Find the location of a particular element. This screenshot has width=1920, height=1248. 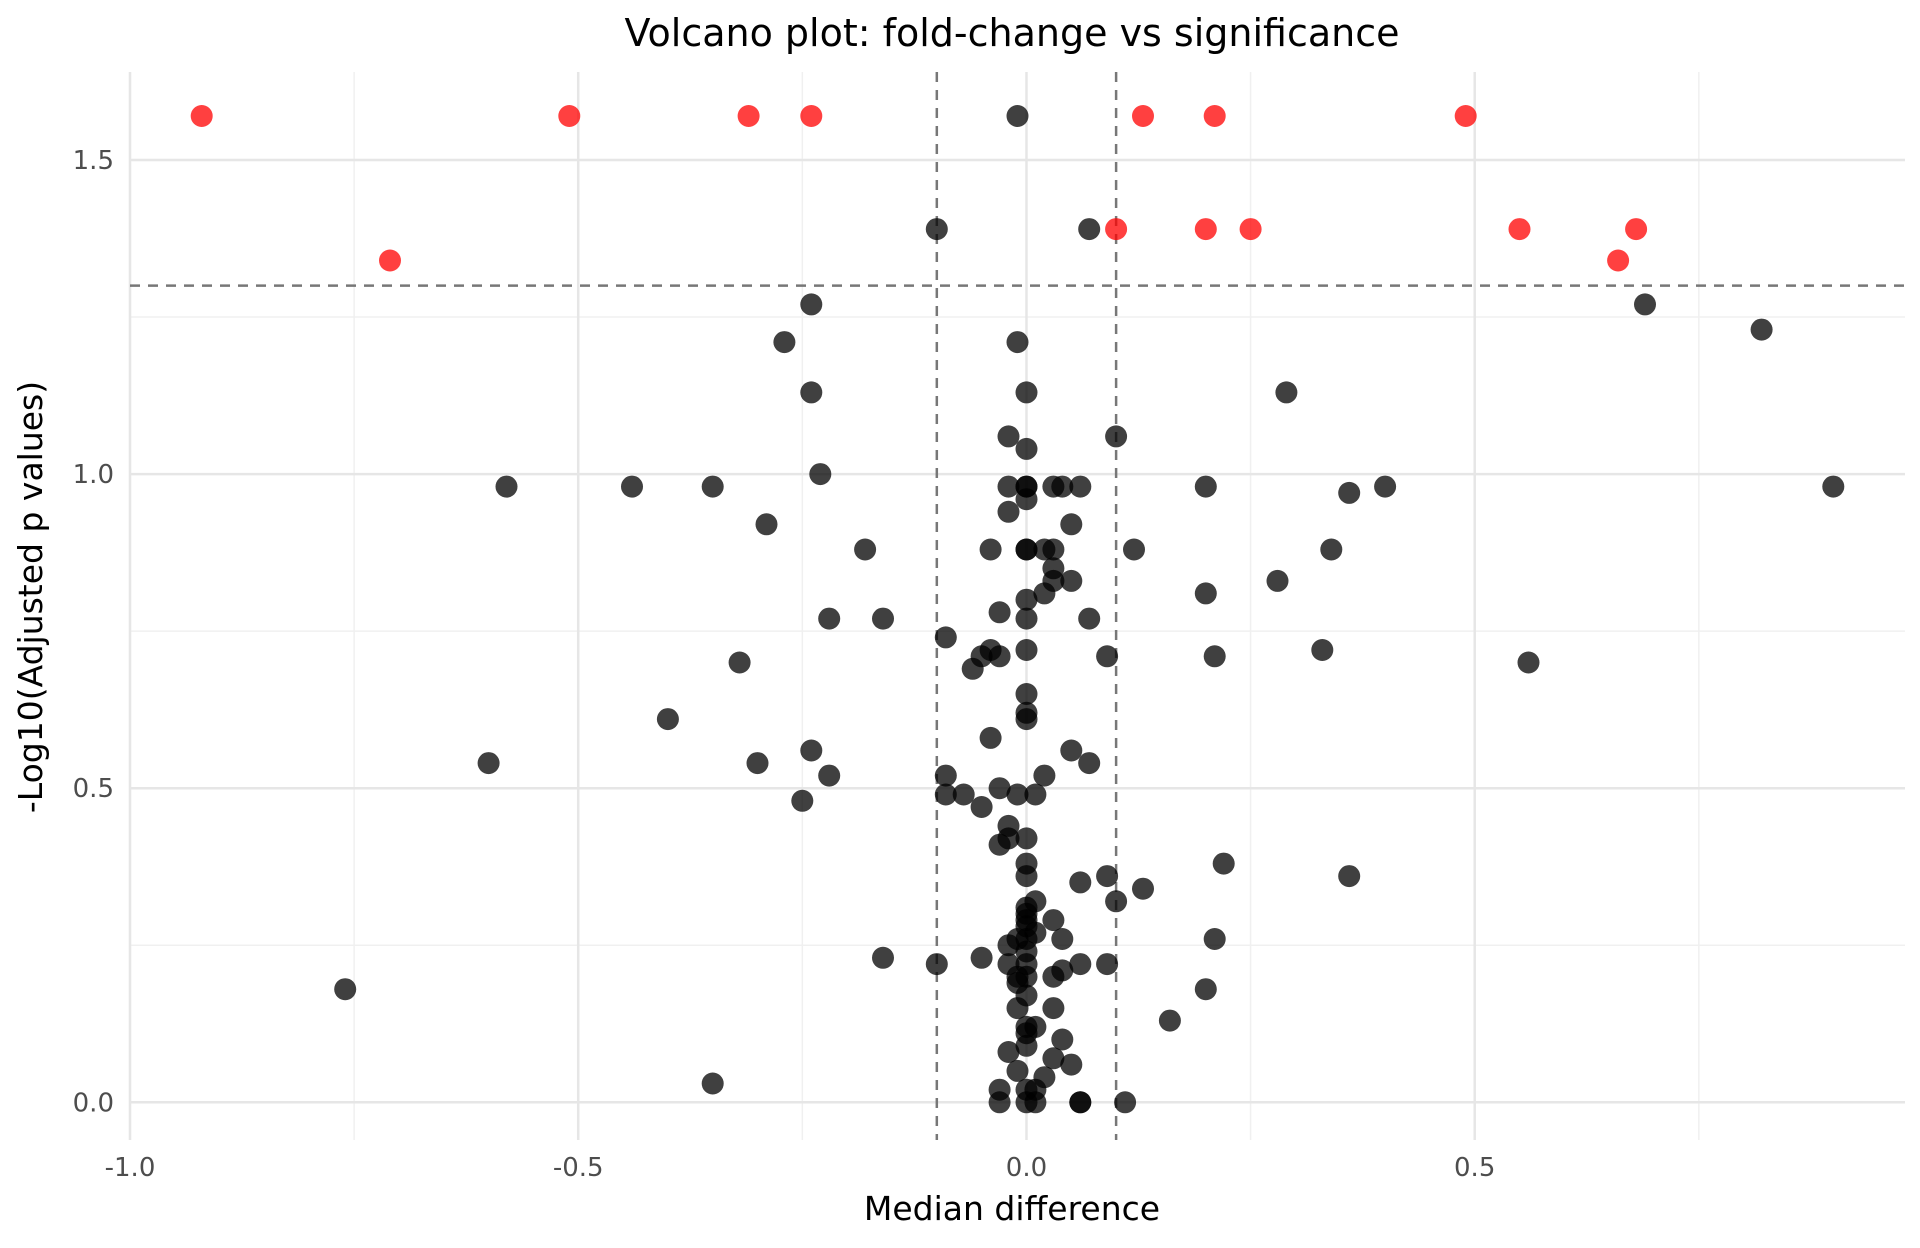

y-tick-label-1: 0.5 is located at coordinates (93, 789).